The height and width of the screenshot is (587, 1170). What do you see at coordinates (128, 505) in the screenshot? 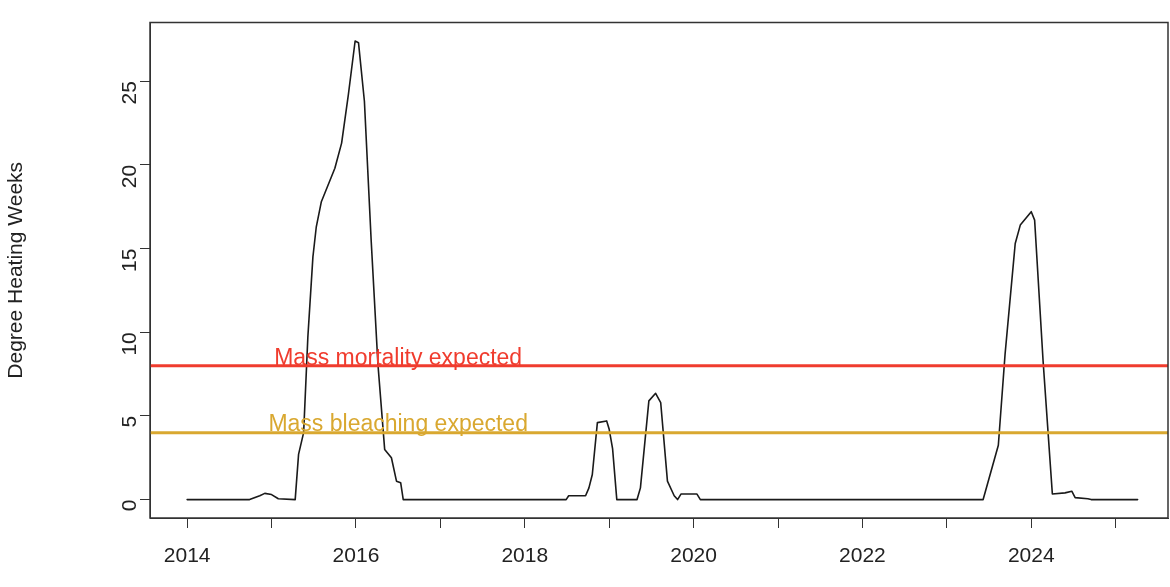
I see `y-tick-label: 0` at bounding box center [128, 505].